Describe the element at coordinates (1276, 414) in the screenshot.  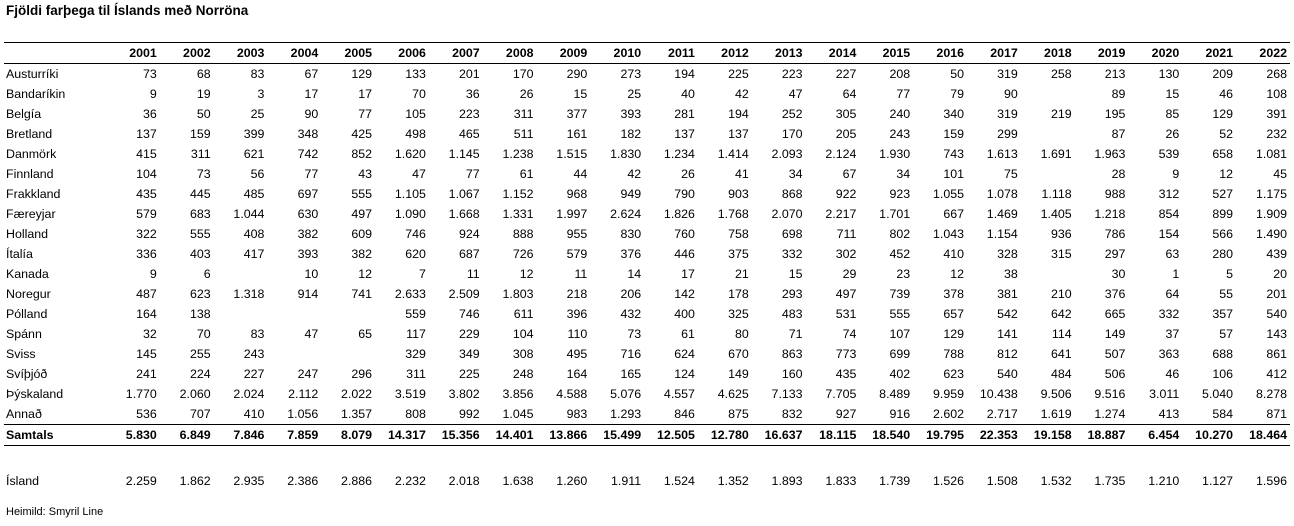
I see `table-cell: 871` at that location.